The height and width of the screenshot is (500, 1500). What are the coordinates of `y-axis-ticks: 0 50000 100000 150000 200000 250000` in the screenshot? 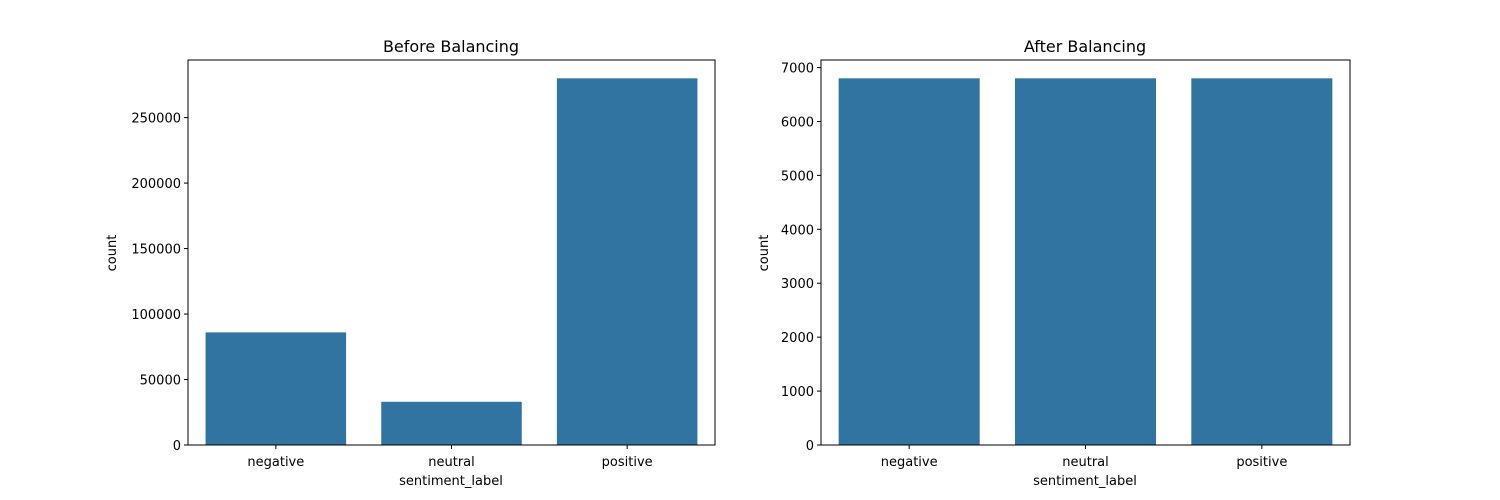 It's located at (159, 283).